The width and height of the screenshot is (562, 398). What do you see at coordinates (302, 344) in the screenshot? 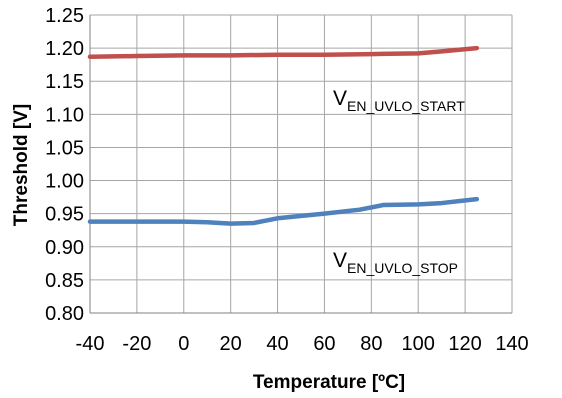
I see `x-tick-labels: -40 -20 0 20 40 60 80 100 120 140` at bounding box center [302, 344].